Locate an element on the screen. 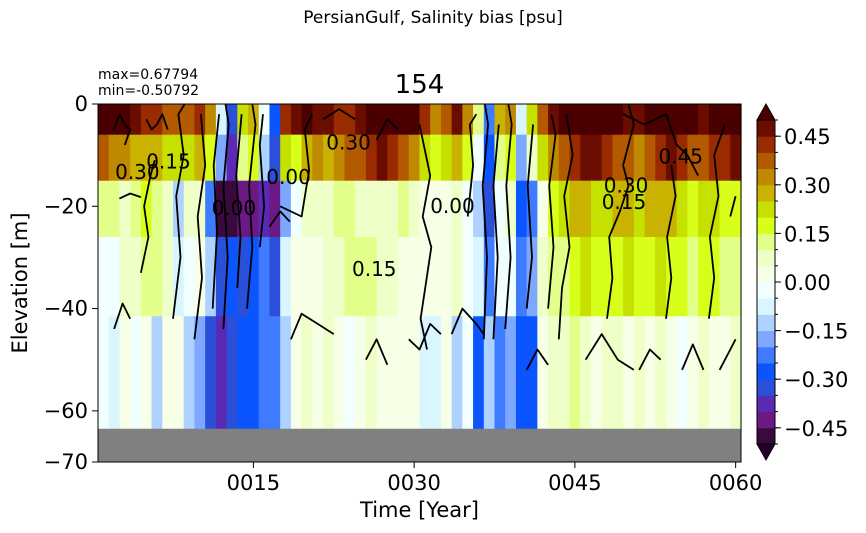  y-tick-label: −70 is located at coordinates (66, 462).